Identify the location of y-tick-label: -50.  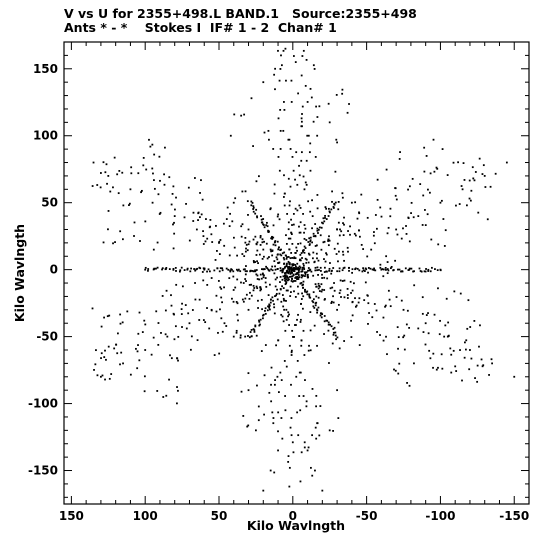
(47, 337).